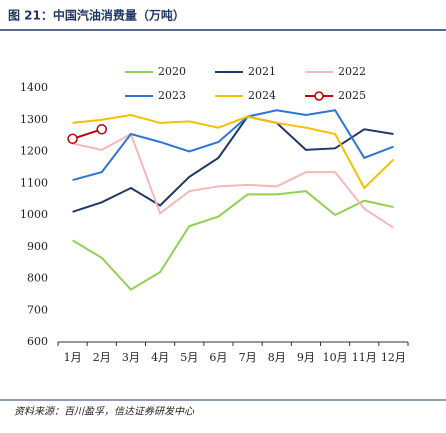 Image resolution: width=446 pixels, height=433 pixels. What do you see at coordinates (352, 71) in the screenshot?
I see `legend-label: 2022` at bounding box center [352, 71].